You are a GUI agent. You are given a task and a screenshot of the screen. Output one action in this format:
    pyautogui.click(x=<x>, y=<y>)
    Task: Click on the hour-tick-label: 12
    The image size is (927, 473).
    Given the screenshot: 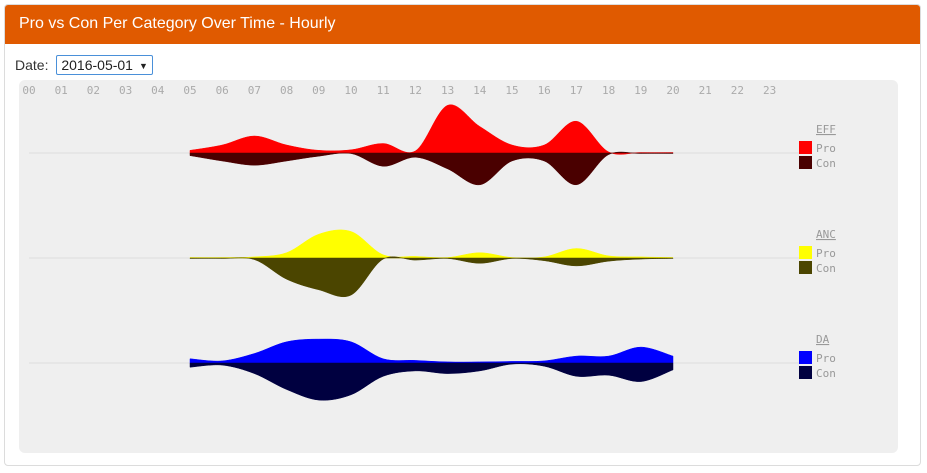 What is the action you would take?
    pyautogui.click(x=415, y=90)
    